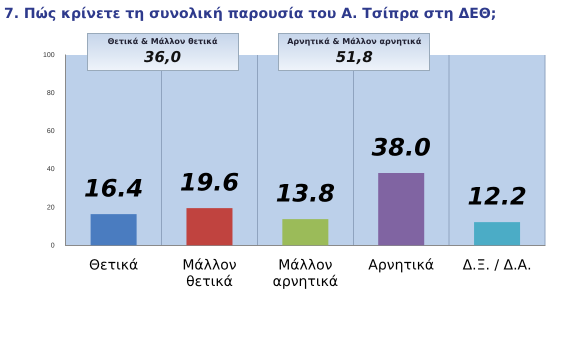 The image size is (565, 363). What do you see at coordinates (113, 265) in the screenshot?
I see `x-tick-label: Θετικά` at bounding box center [113, 265].